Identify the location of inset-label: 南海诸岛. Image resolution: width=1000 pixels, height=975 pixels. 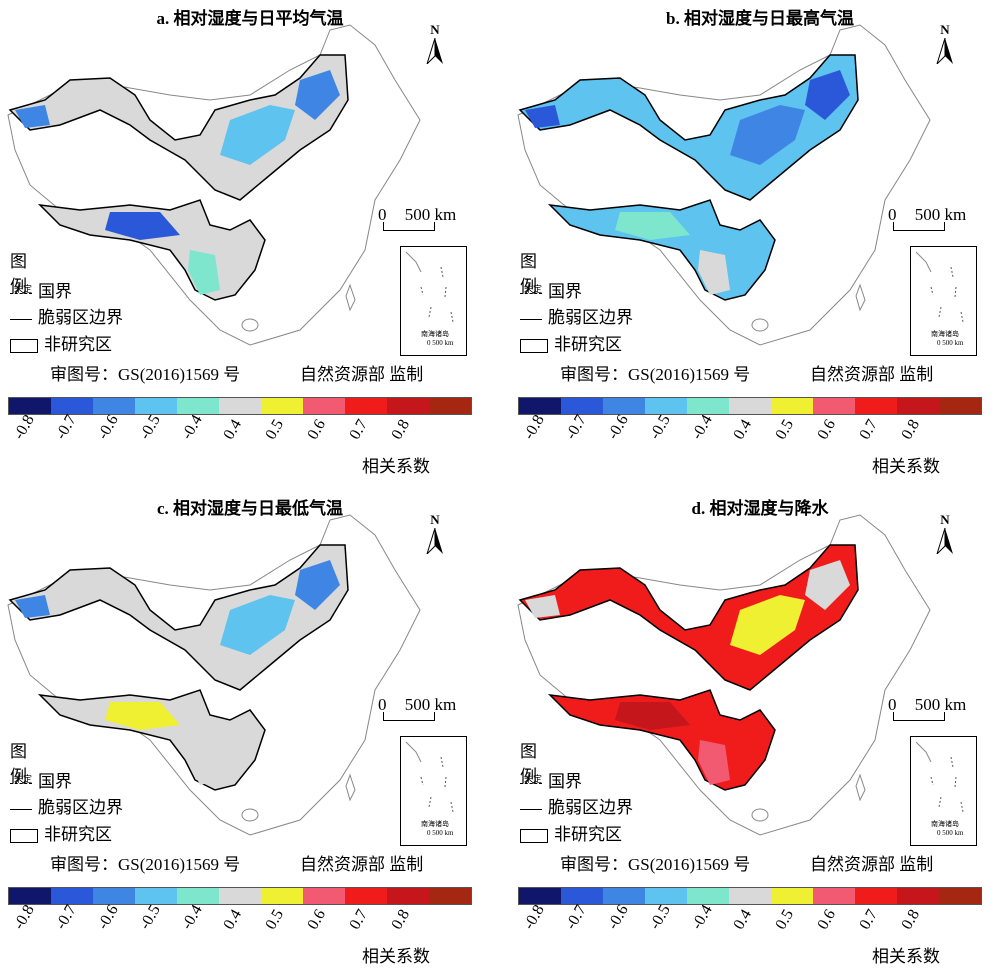
(945, 824).